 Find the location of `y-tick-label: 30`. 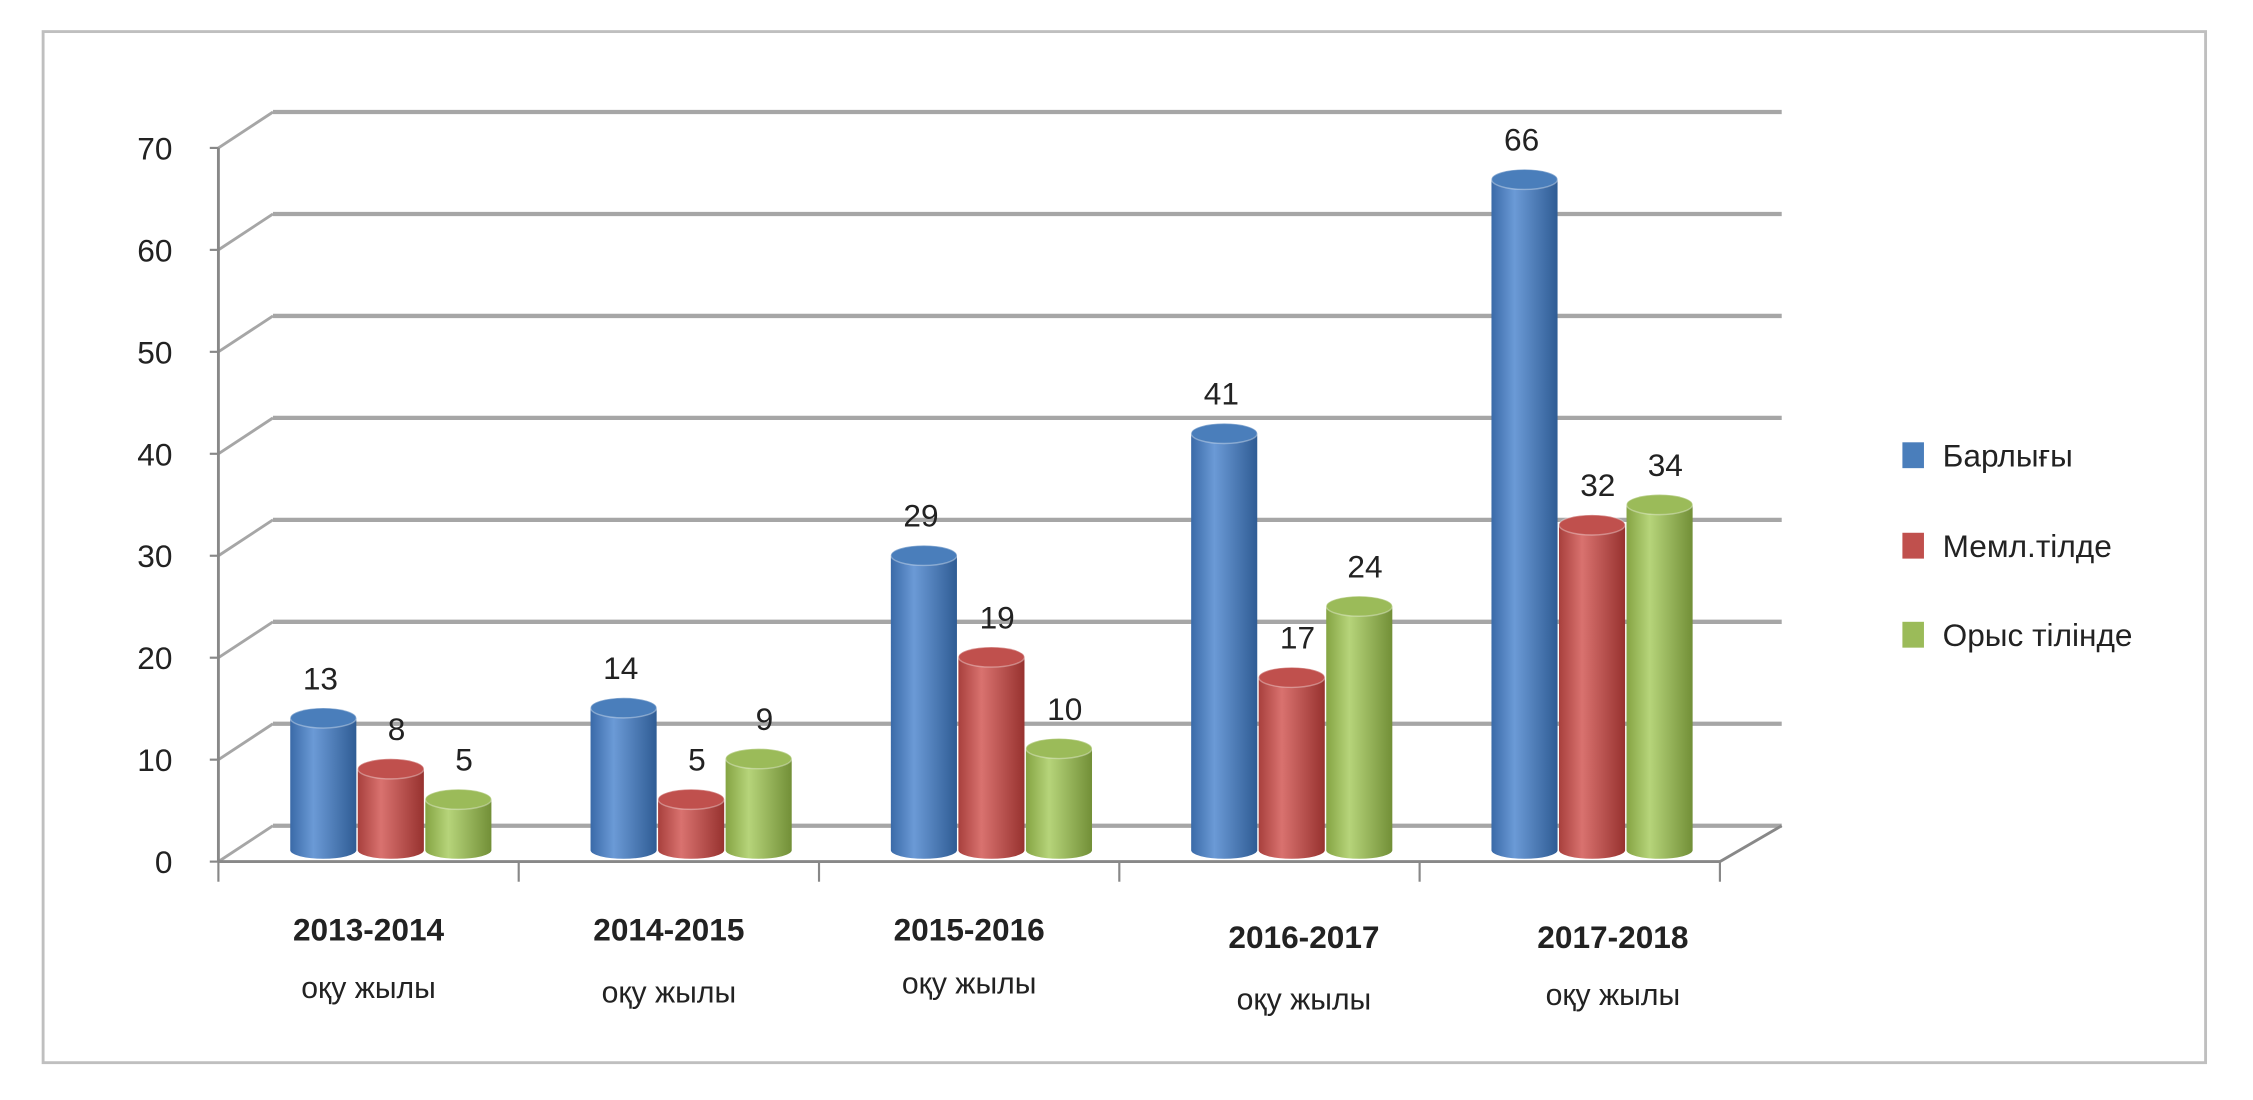

y-tick-label: 30 is located at coordinates (154, 556).